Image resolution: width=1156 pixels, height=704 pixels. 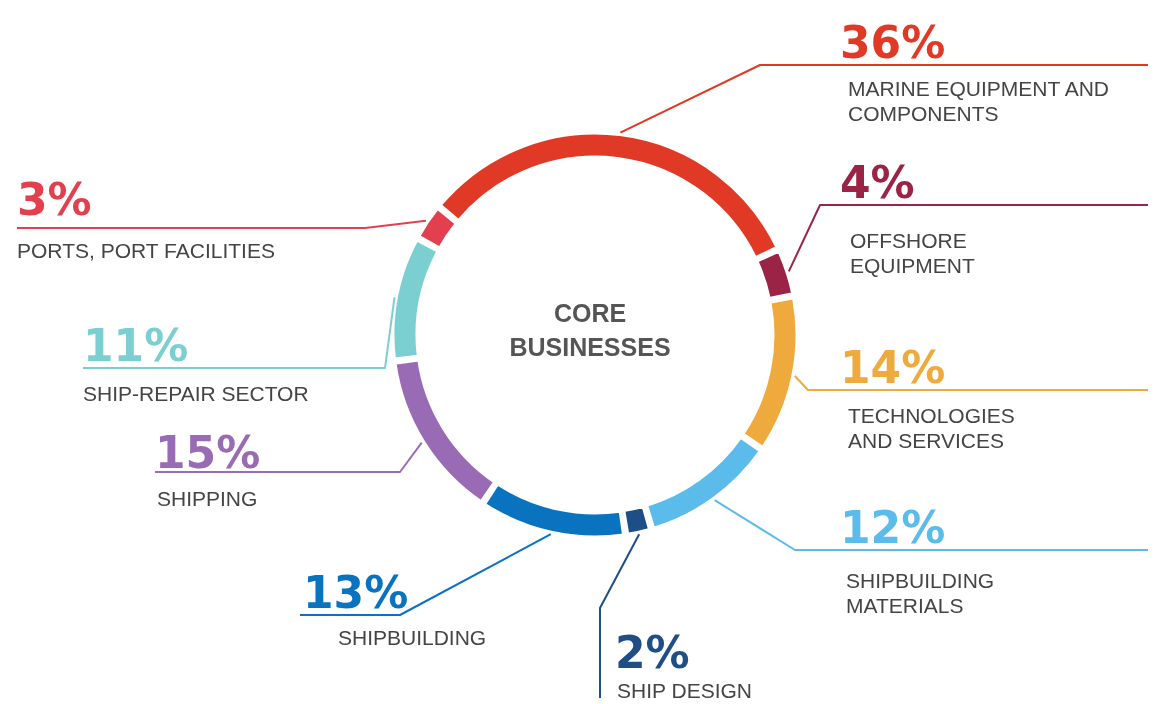 I want to click on slice-label: OFFSHORE EQUIPMENT, so click(x=913, y=253).